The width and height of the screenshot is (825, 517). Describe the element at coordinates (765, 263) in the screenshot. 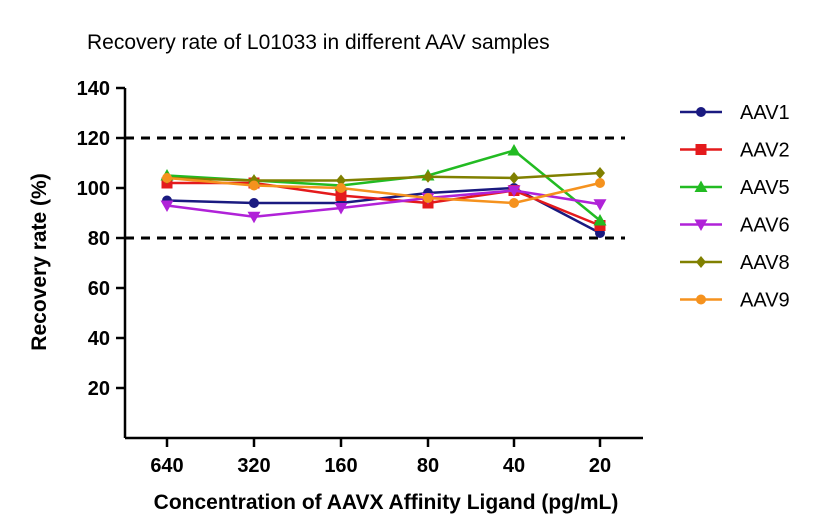

I see `legend-label-aav8: AAV8` at that location.